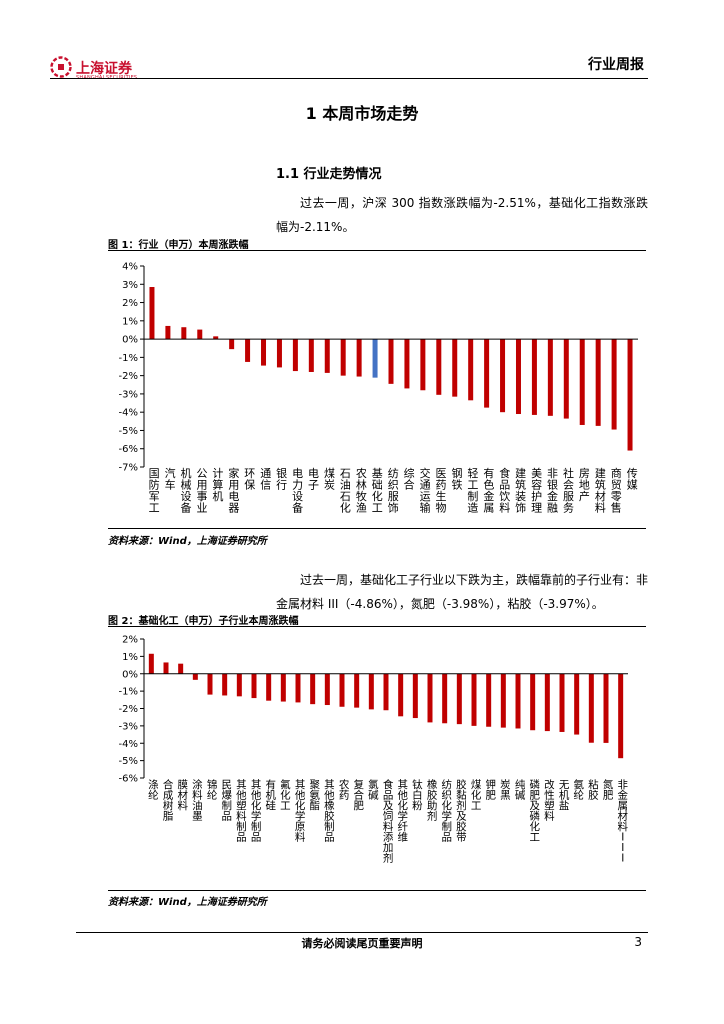 The height and width of the screenshot is (1024, 724). What do you see at coordinates (233, 490) in the screenshot?
I see `category-label: 家用电器` at bounding box center [233, 490].